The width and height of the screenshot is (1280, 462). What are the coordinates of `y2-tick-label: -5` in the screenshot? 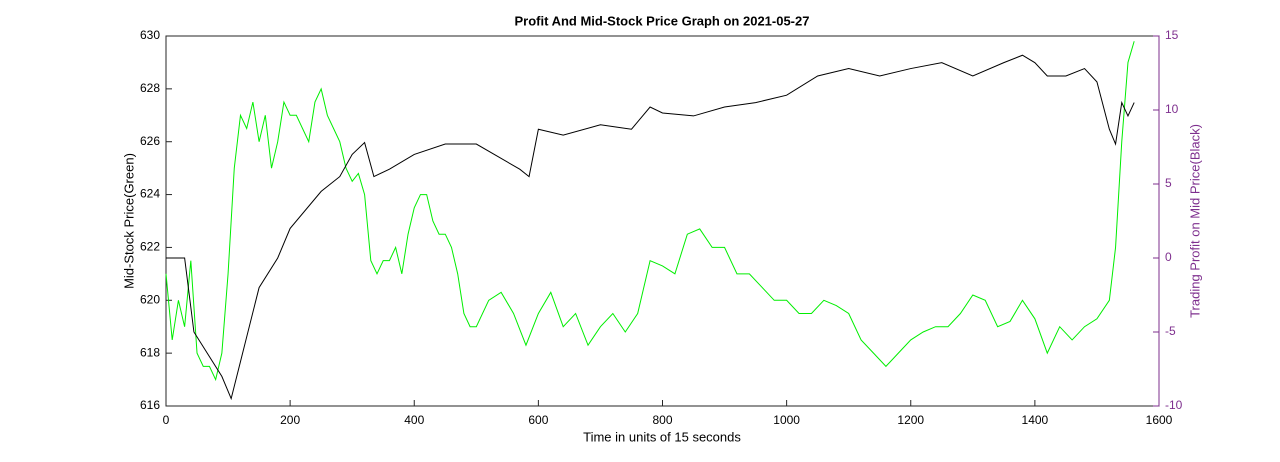 It's located at (1170, 331).